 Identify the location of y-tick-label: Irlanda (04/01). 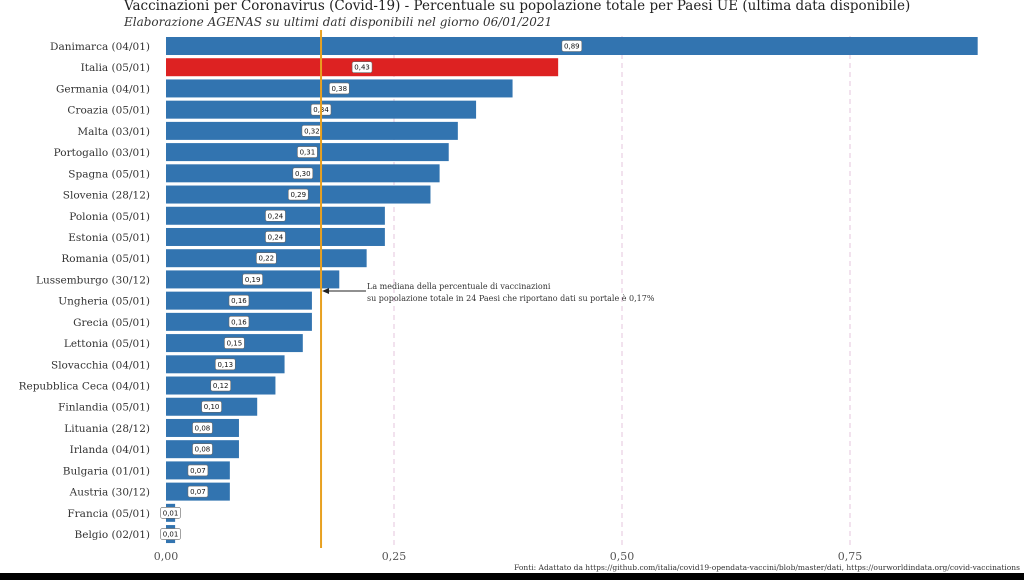
(110, 450).